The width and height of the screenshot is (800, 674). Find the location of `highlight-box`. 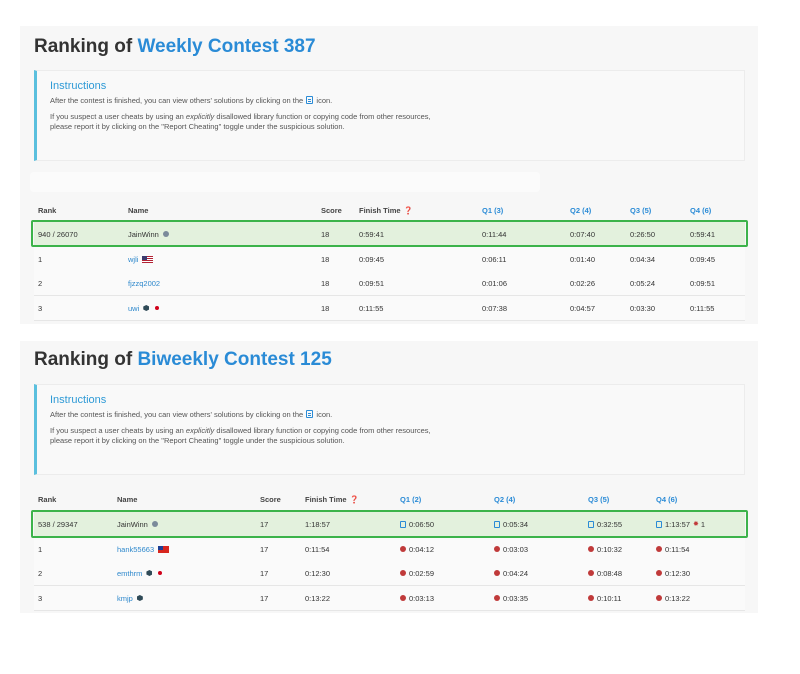

highlight-box is located at coordinates (389, 233).